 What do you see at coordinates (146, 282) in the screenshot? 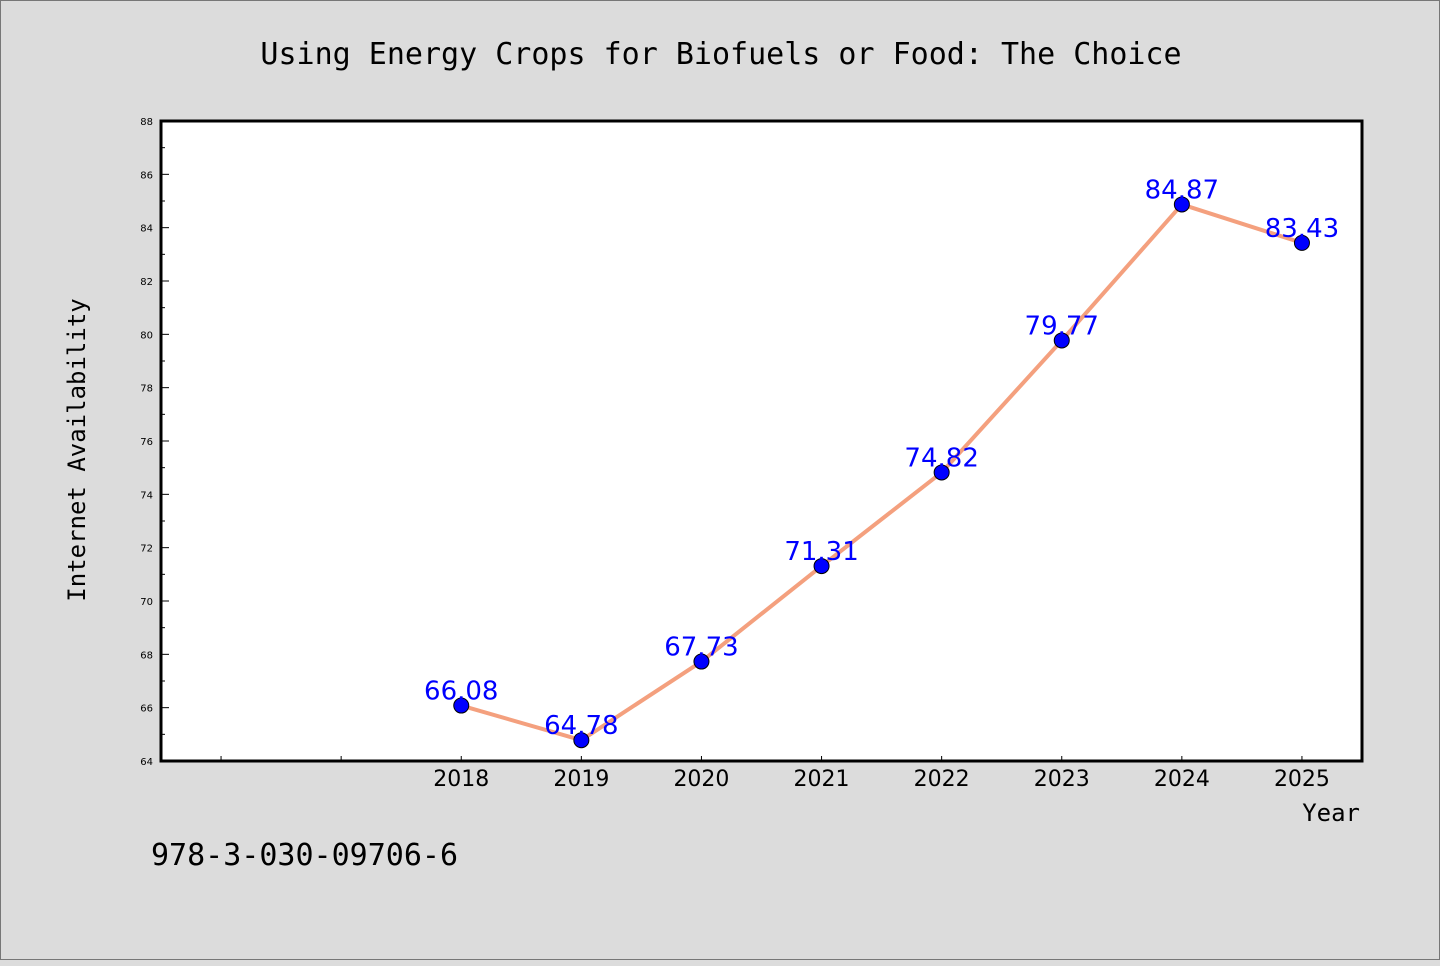
I see `y-tick-label: 82` at bounding box center [146, 282].